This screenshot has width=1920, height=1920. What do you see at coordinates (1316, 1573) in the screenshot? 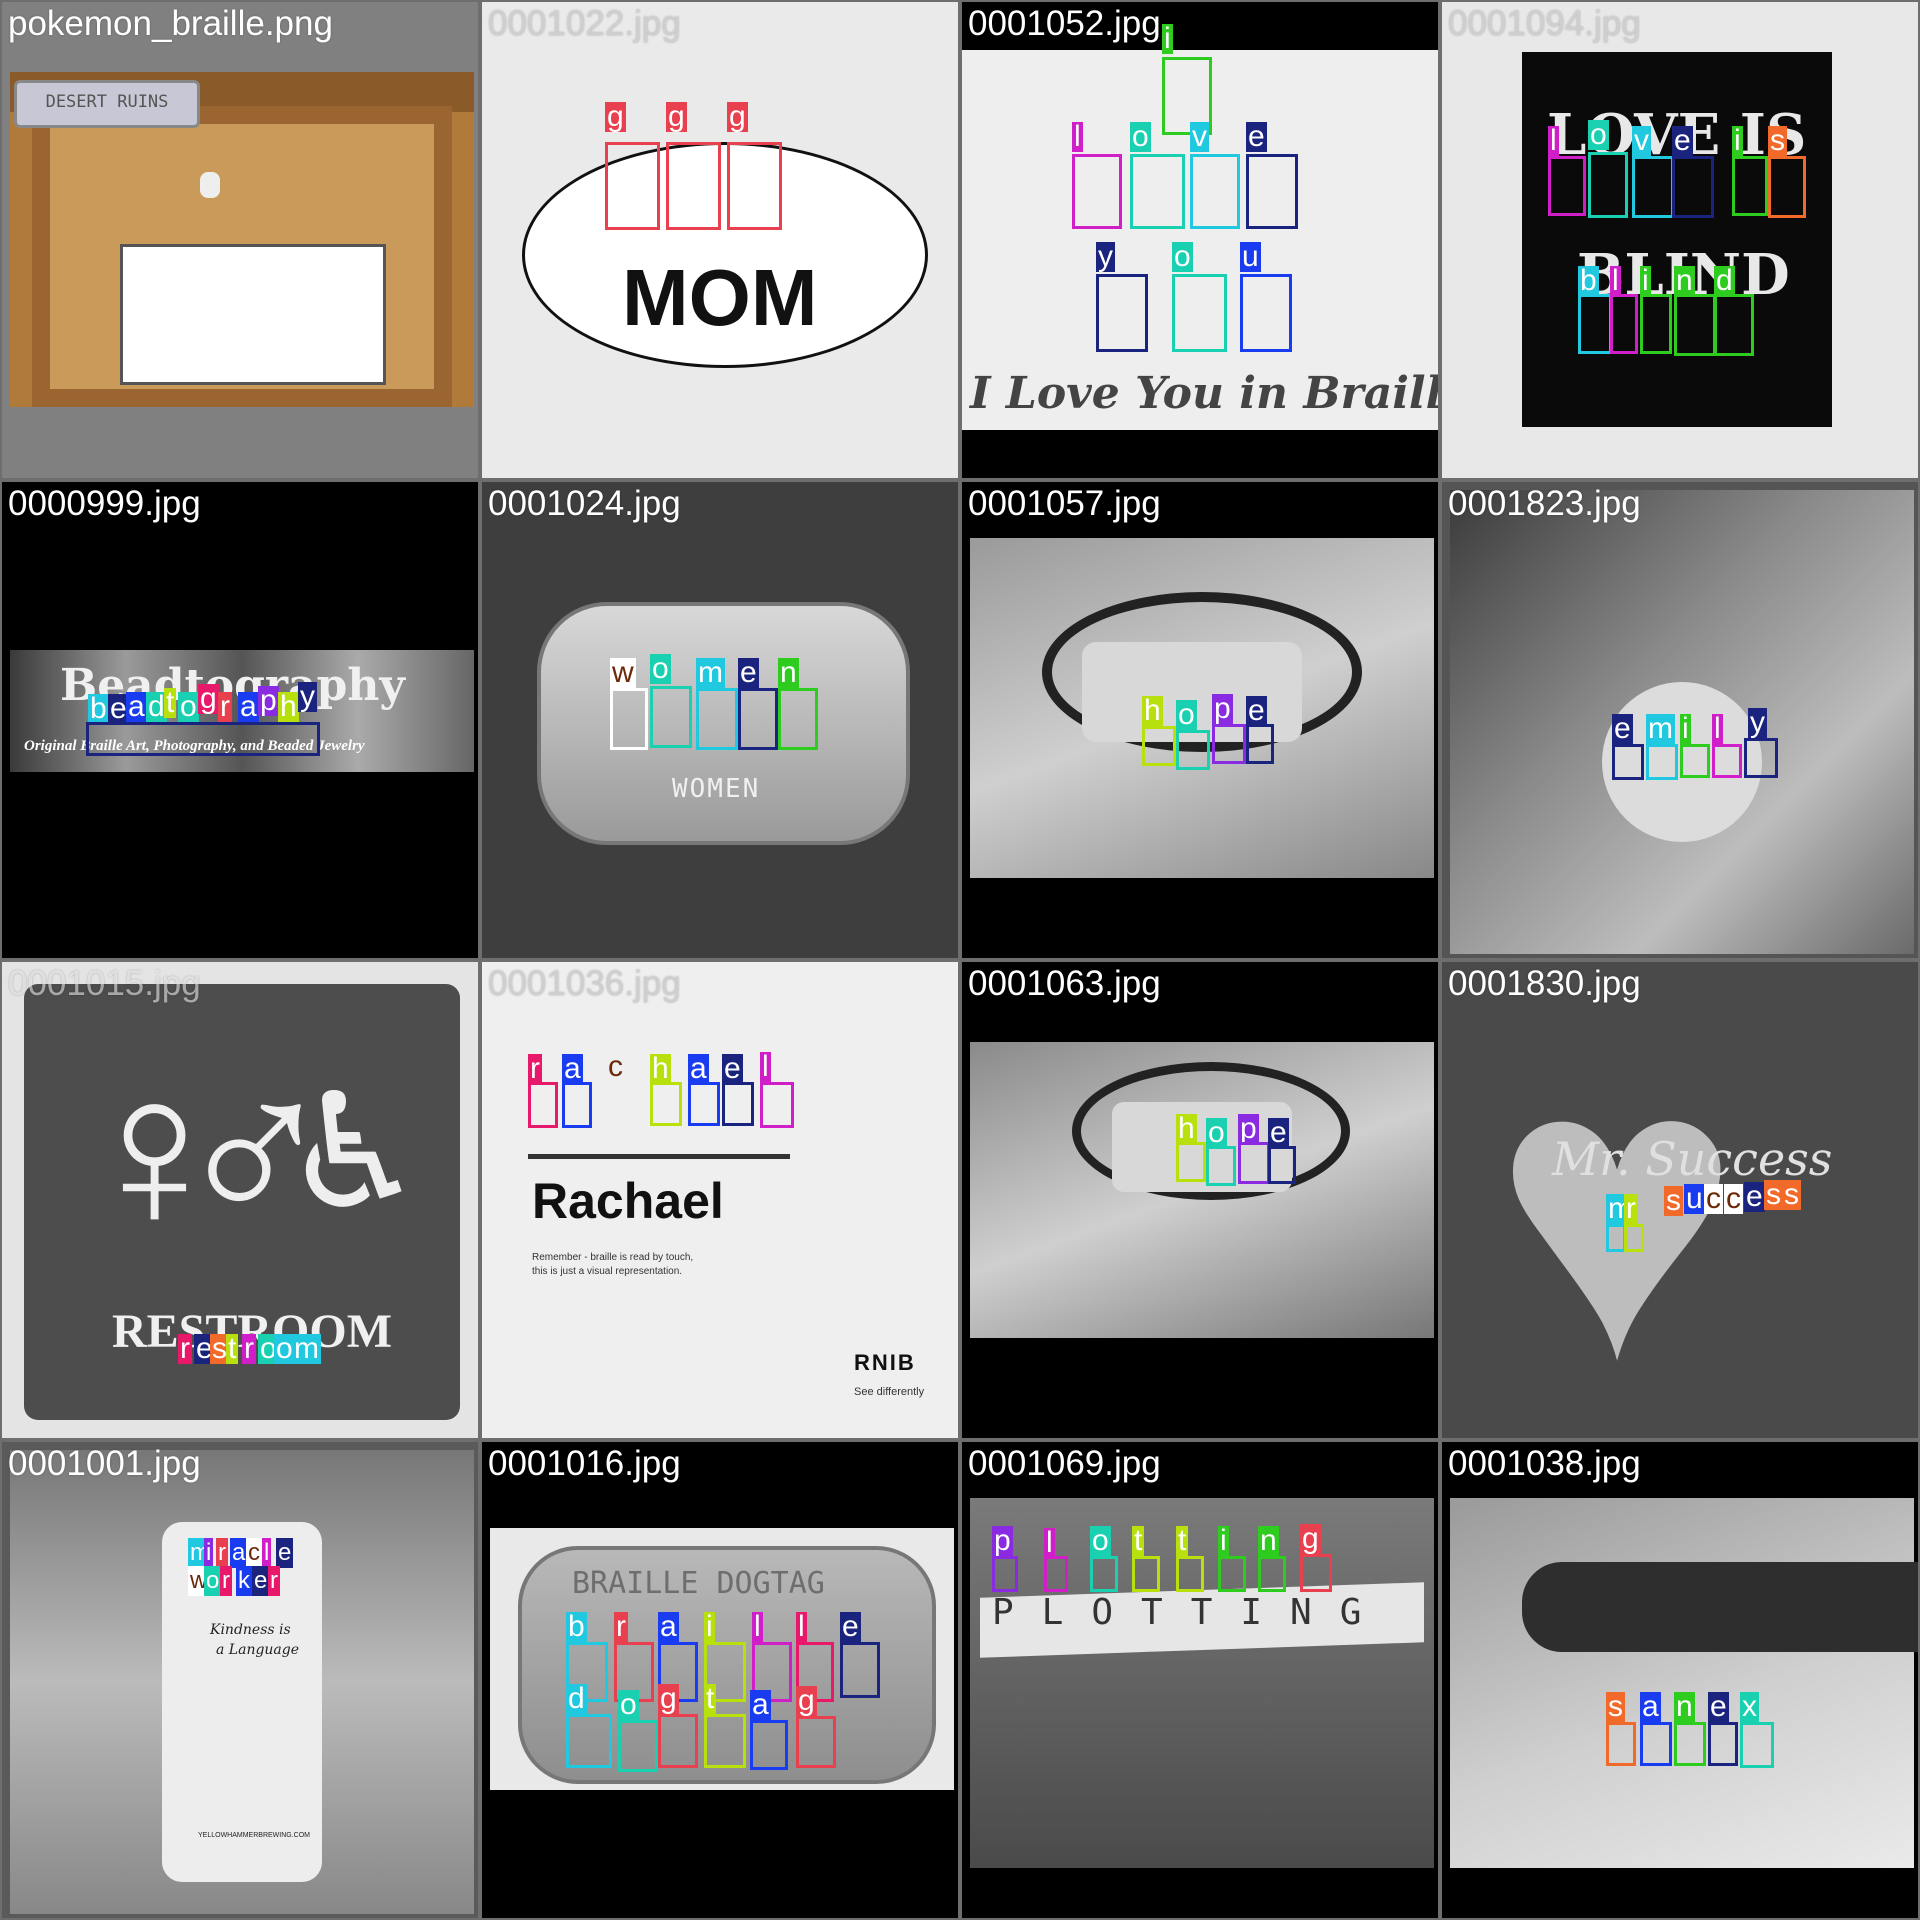
I see `box-g` at bounding box center [1316, 1573].